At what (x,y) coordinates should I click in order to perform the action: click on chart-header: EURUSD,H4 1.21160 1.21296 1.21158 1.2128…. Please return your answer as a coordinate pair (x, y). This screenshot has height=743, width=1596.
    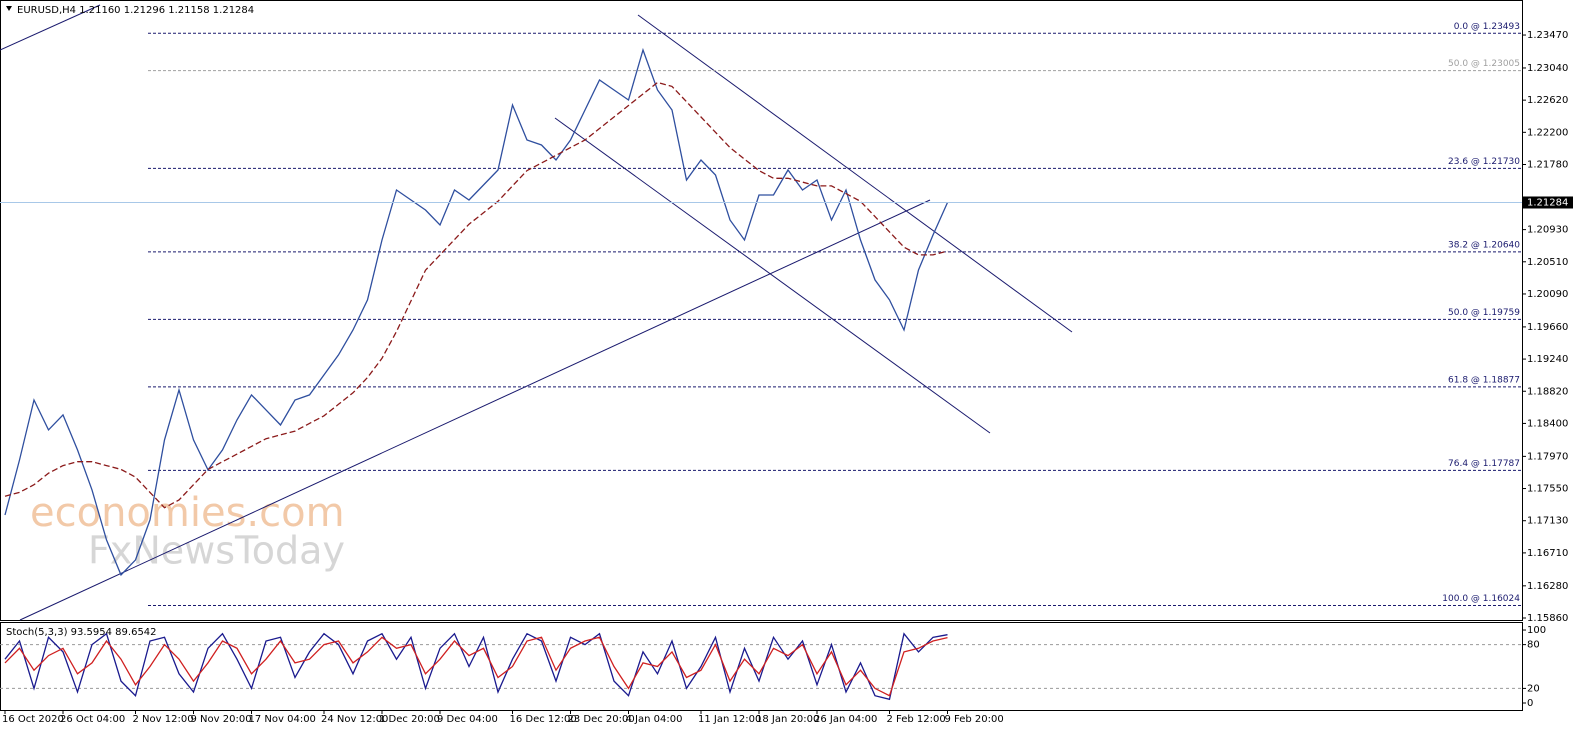
    Looking at the image, I should click on (135, 10).